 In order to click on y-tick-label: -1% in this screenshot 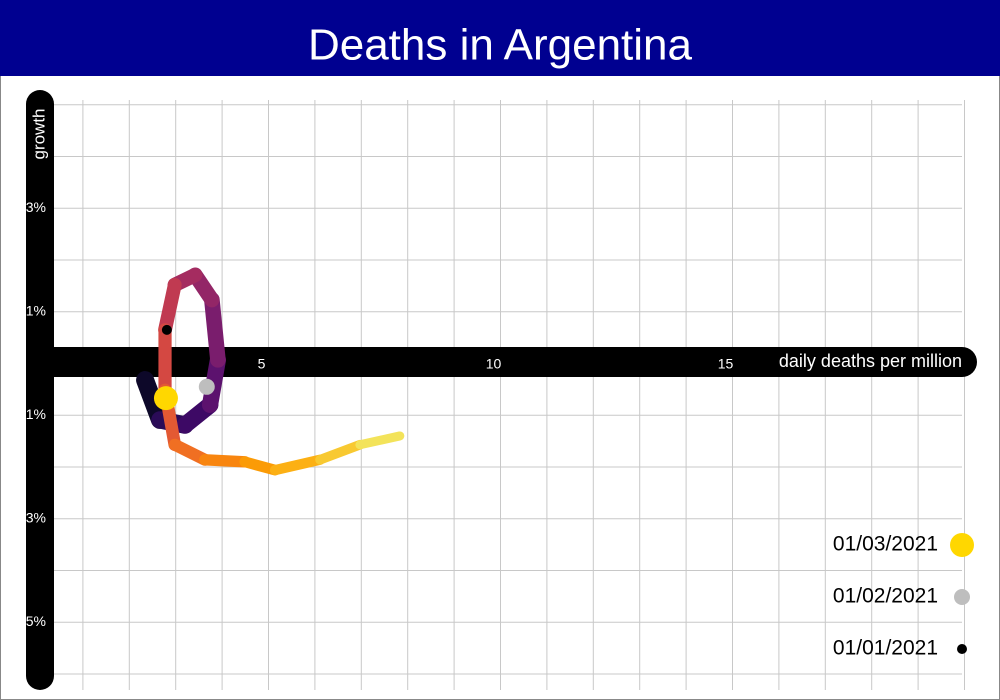, I will do `click(33, 414)`.